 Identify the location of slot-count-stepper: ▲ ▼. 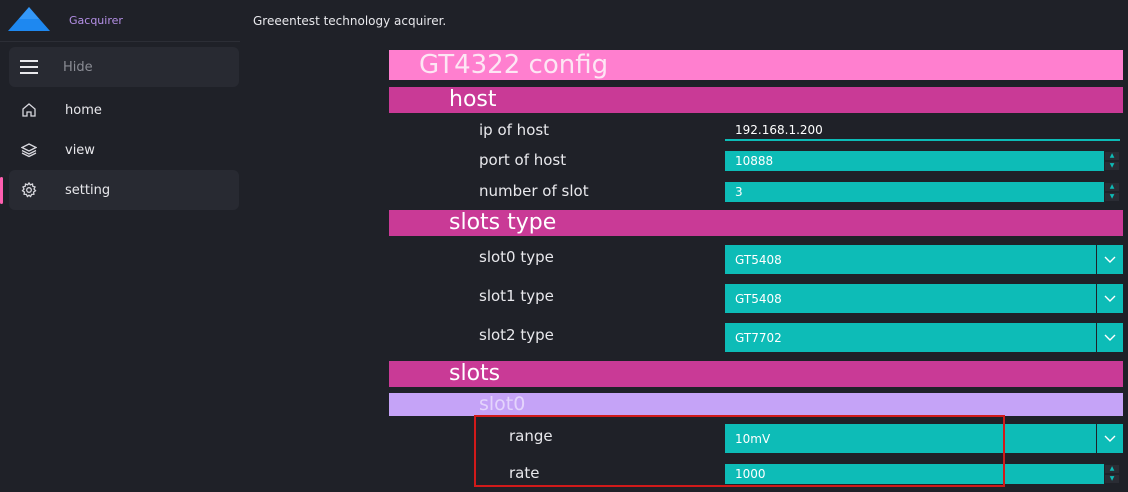
(1112, 192).